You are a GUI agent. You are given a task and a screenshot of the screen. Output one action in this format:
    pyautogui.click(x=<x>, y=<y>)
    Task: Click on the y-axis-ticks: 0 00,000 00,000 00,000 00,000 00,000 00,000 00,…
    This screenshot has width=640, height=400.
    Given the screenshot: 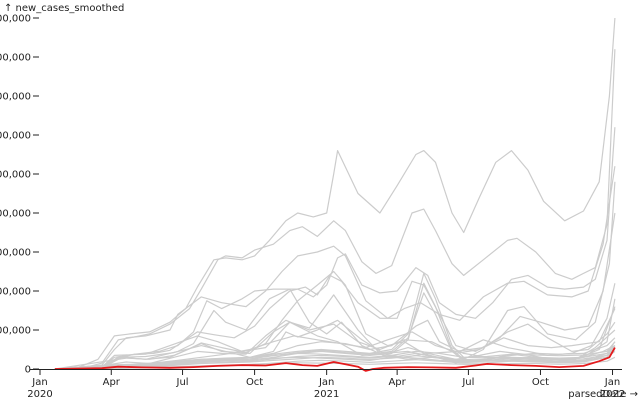 What is the action you would take?
    pyautogui.click(x=19, y=195)
    